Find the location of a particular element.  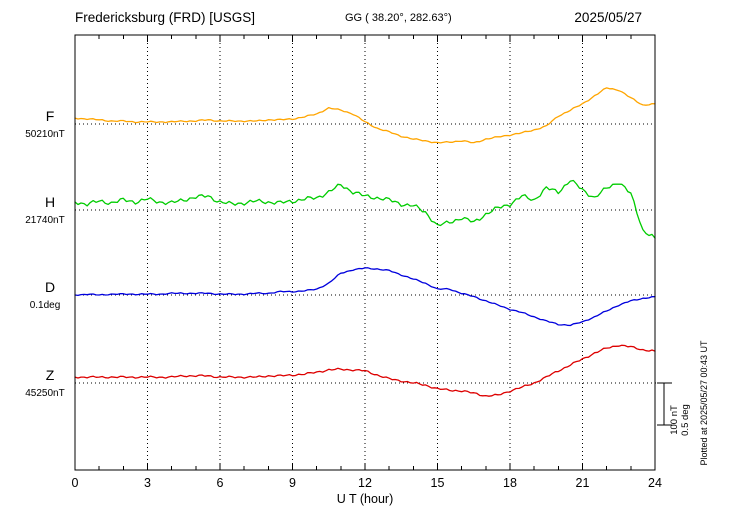

station-title: Fredericksburg (FRD) [USGS] is located at coordinates (165, 17).